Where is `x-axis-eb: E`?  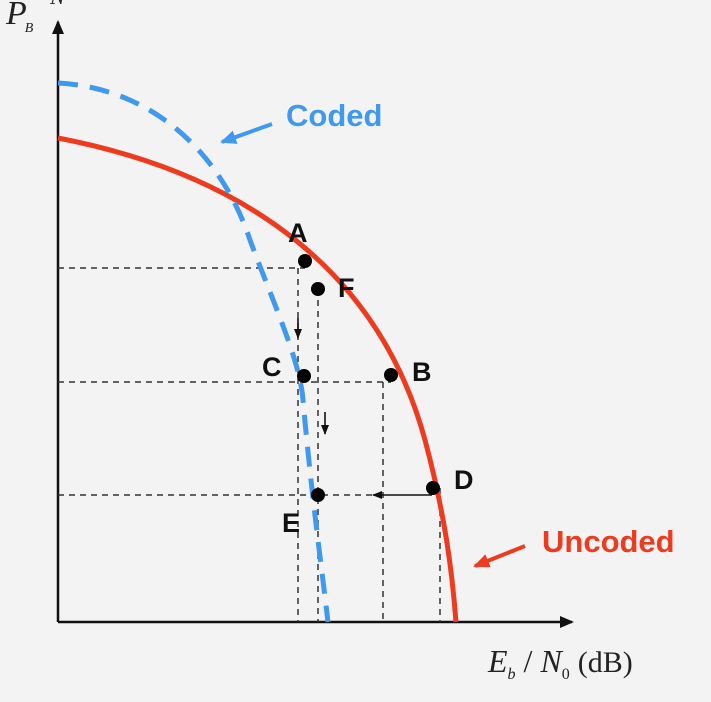 x-axis-eb: E is located at coordinates (497, 661).